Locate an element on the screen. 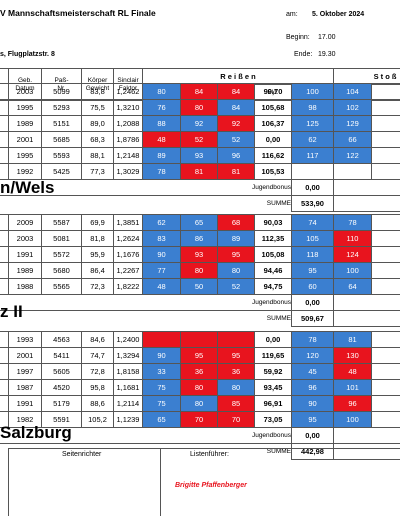 This screenshot has width=400, height=516. snatch-attempt-1: 78 is located at coordinates (161, 171).